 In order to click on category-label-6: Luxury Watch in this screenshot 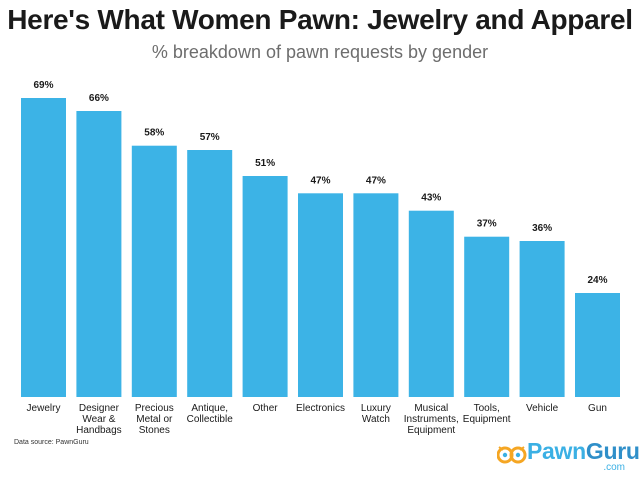, I will do `click(376, 414)`.